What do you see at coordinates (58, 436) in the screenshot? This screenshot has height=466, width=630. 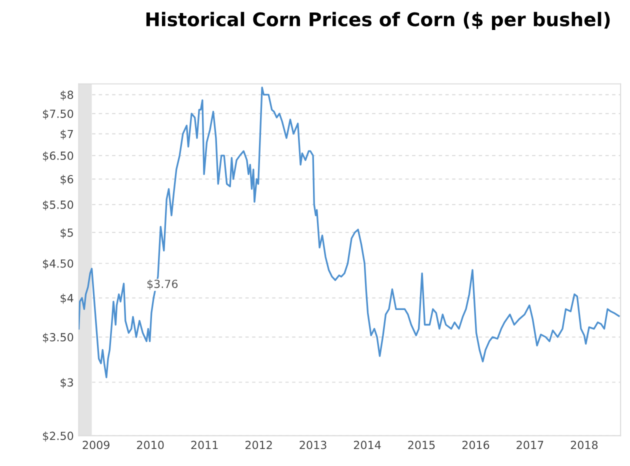 I see `y-tick-label: $2.50` at bounding box center [58, 436].